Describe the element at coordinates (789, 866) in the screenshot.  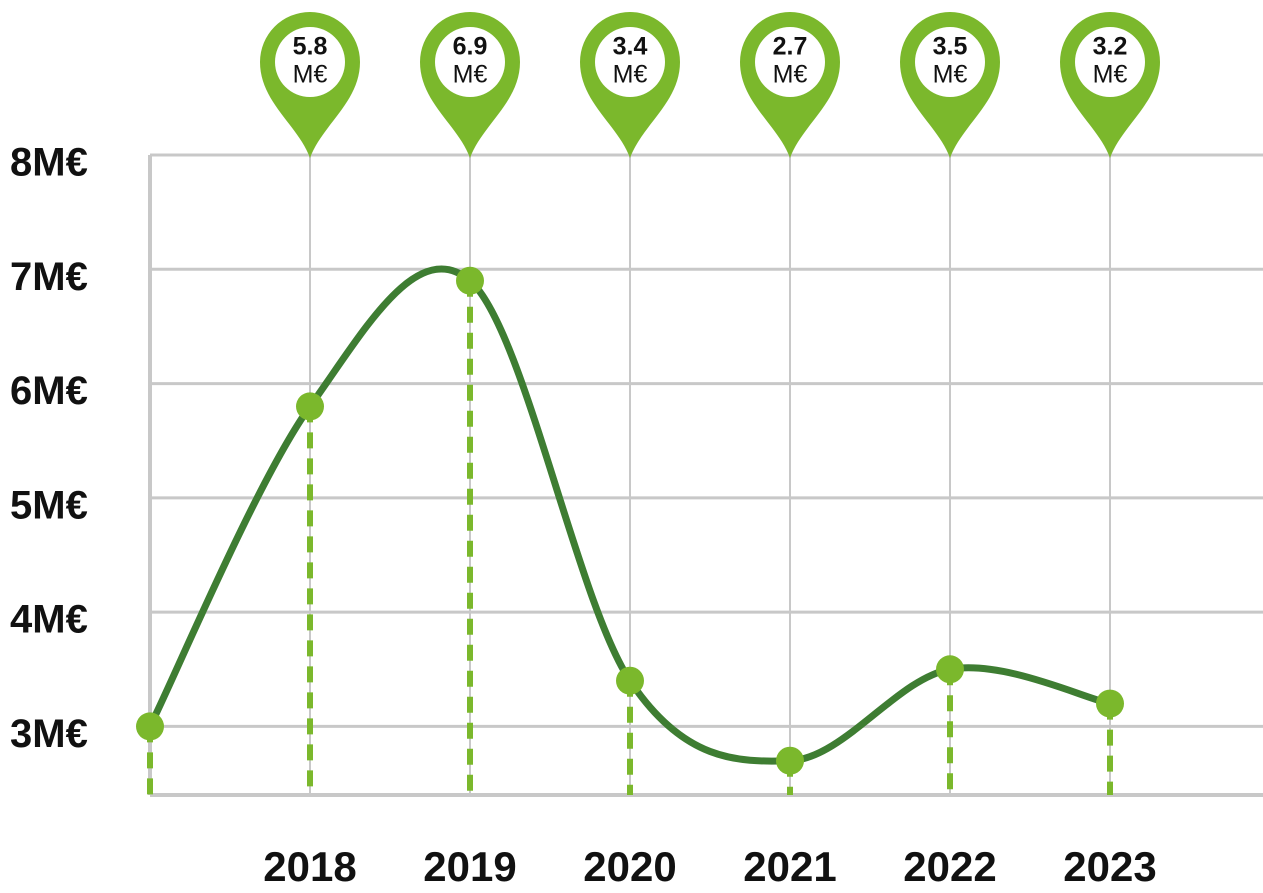
I see `x-tick-label: 2021` at that location.